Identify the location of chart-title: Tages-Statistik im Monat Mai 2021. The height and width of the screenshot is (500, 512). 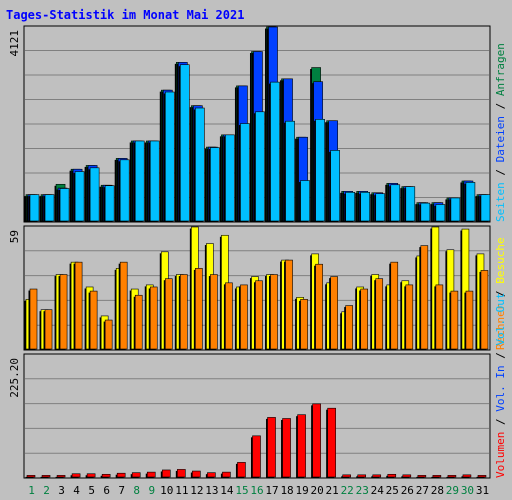
(125, 15).